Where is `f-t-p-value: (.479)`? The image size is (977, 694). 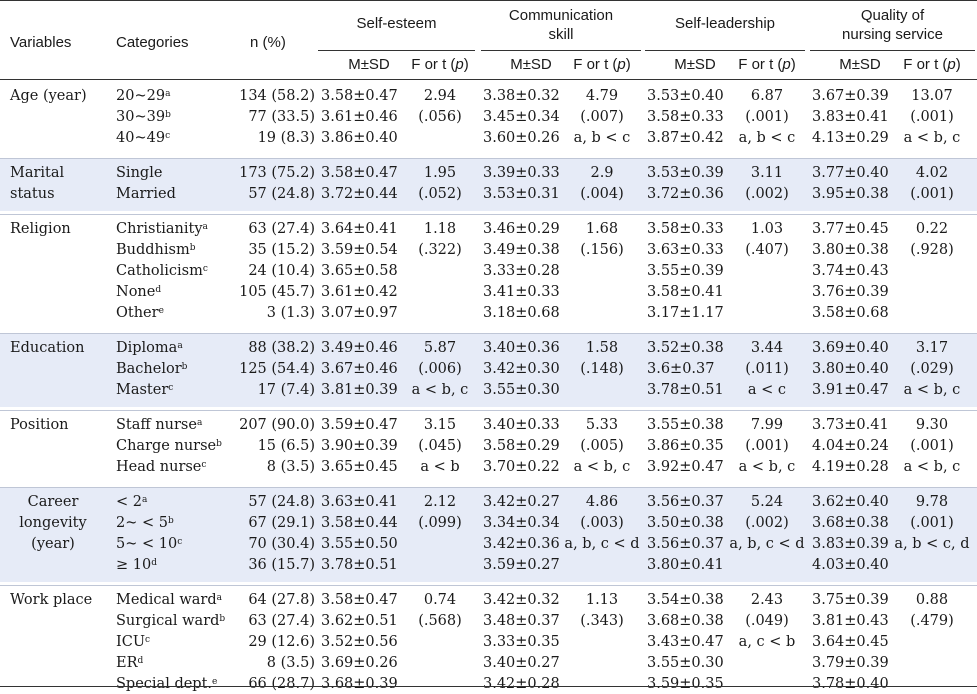 f-t-p-value: (.479) is located at coordinates (932, 621).